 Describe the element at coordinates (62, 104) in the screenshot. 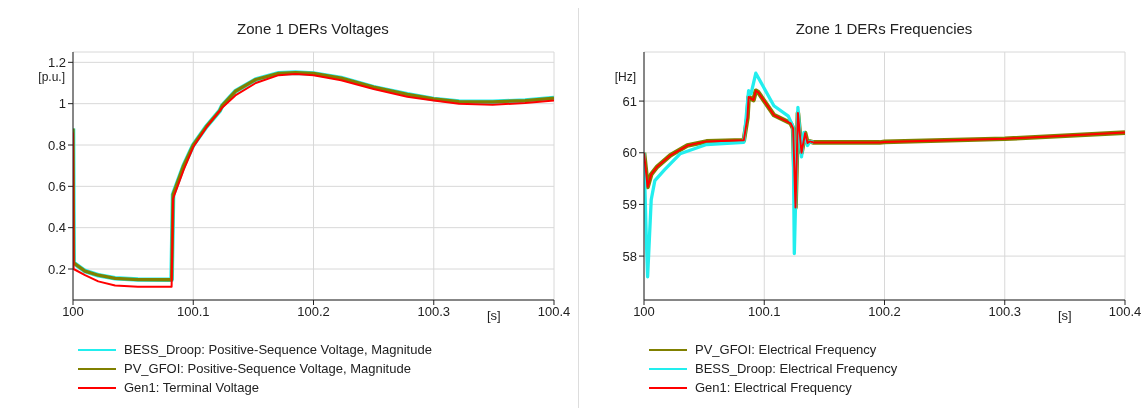

I see `y-tick-label: 1` at that location.